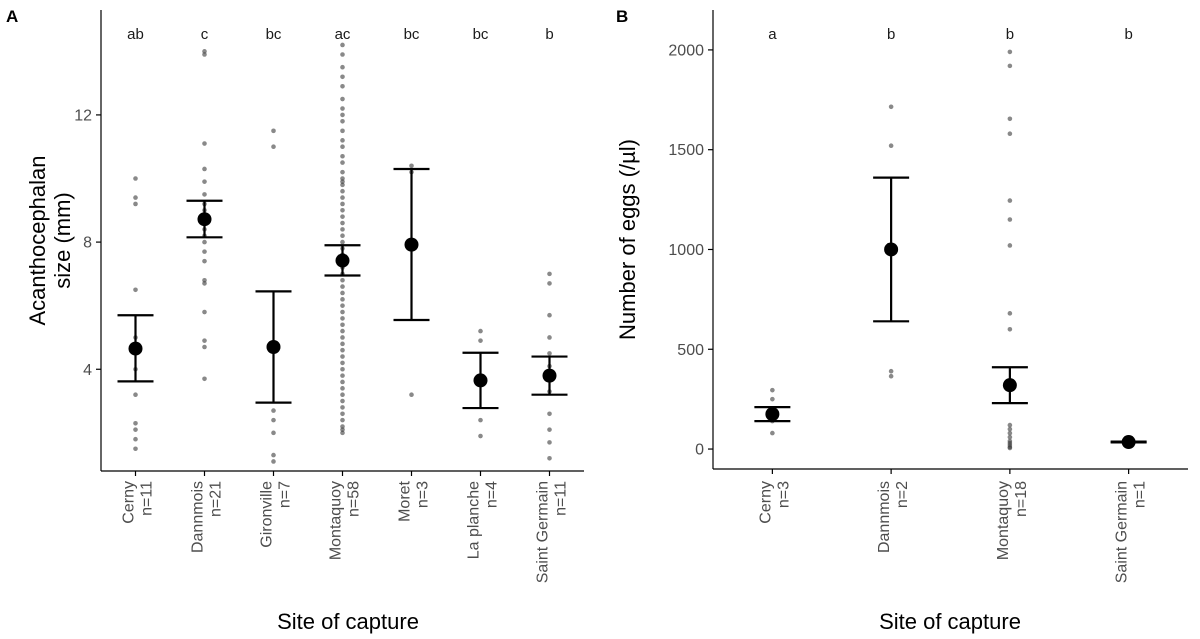  What do you see at coordinates (627, 239) in the screenshot?
I see `panel-b-y-axis-title: Number of eggs (/µl)` at bounding box center [627, 239].